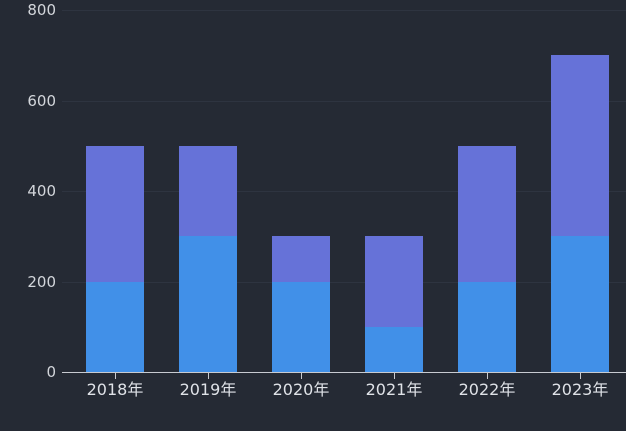 Image resolution: width=626 pixels, height=431 pixels. I want to click on x-axis-tick-2021, so click(394, 376).